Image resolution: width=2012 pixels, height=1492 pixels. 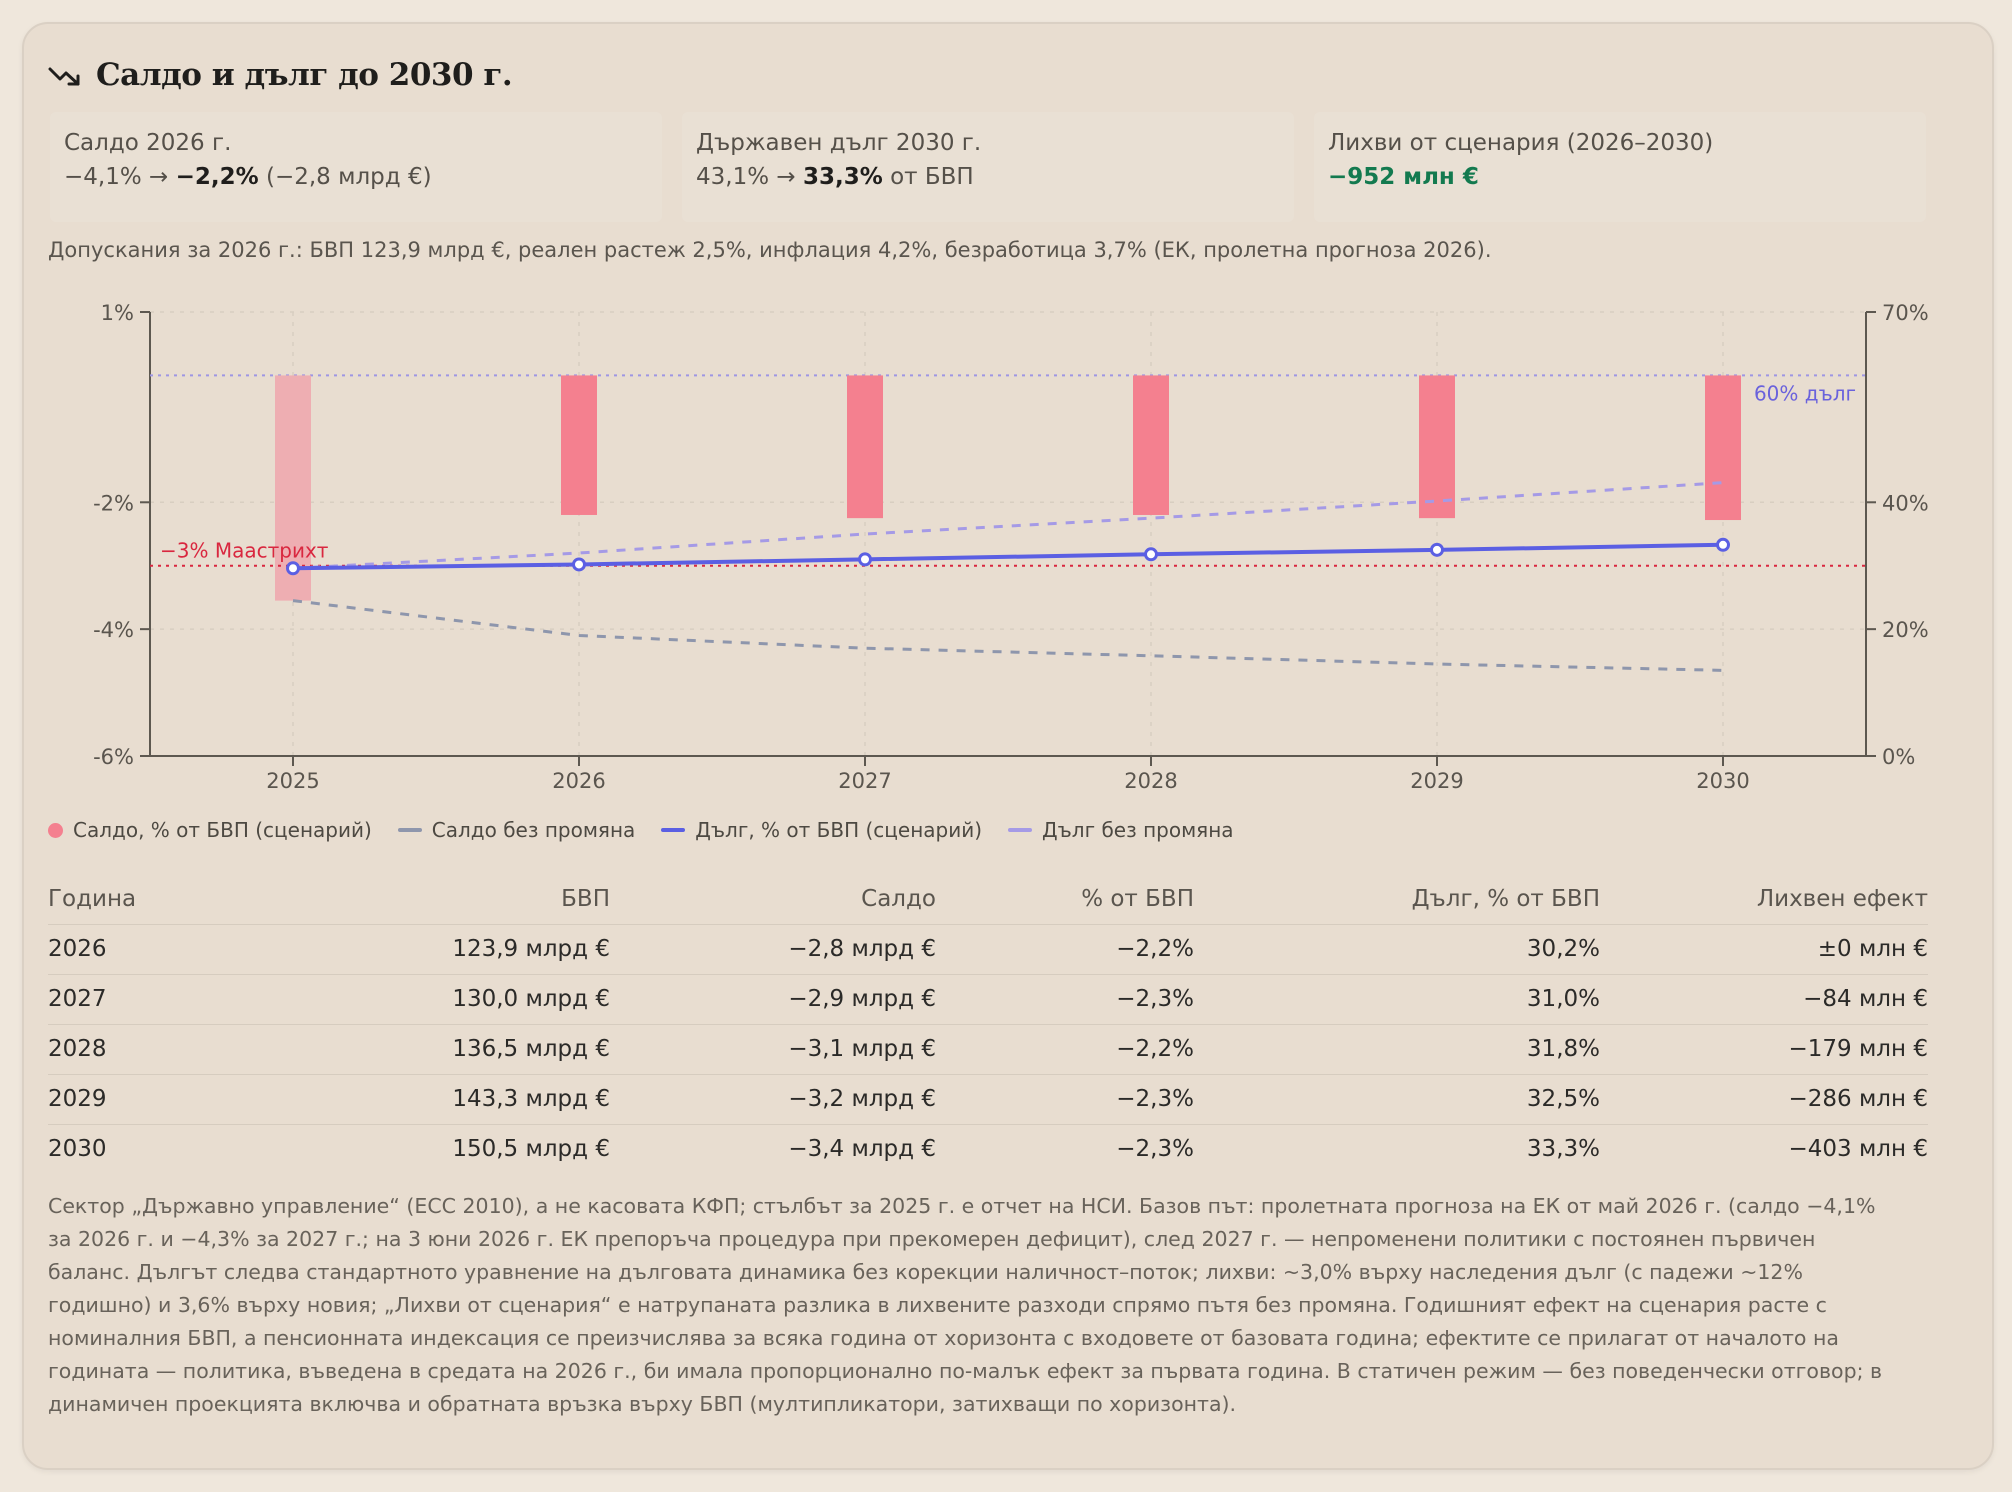 What do you see at coordinates (1805, 393) in the screenshot?
I see `debt-60-reference-label: 60% дълг` at bounding box center [1805, 393].